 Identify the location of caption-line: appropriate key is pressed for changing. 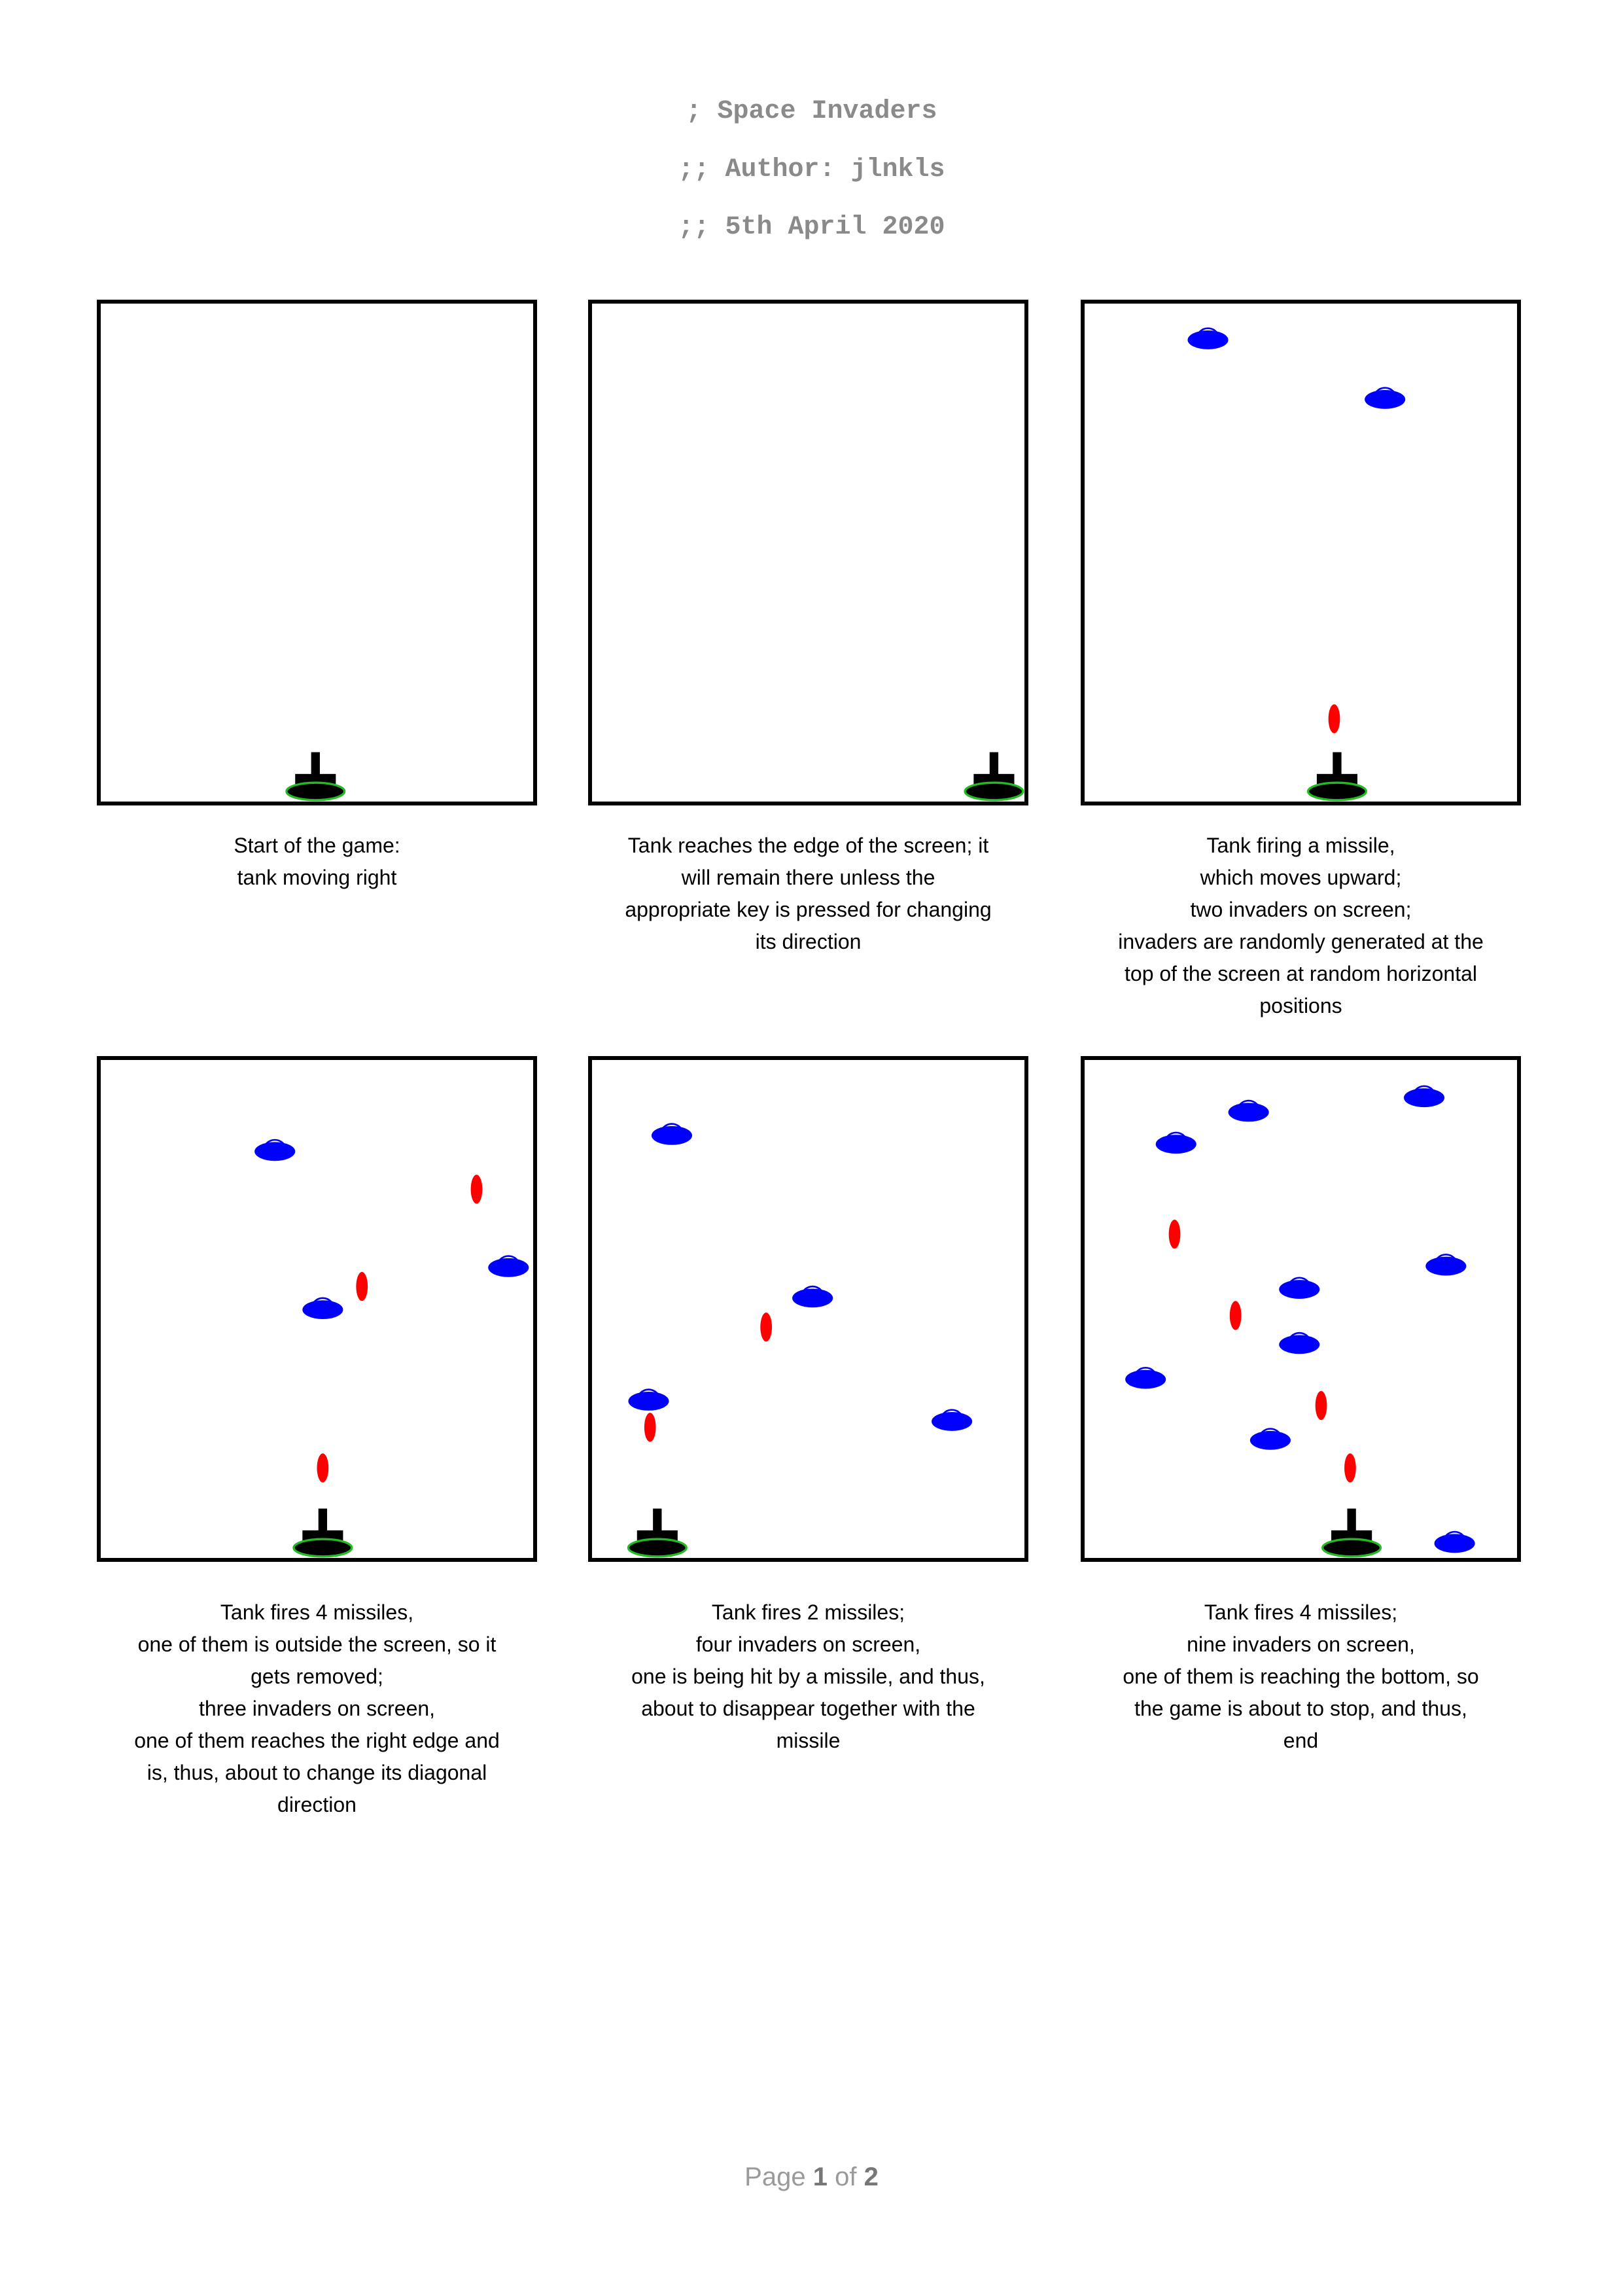
(809, 910).